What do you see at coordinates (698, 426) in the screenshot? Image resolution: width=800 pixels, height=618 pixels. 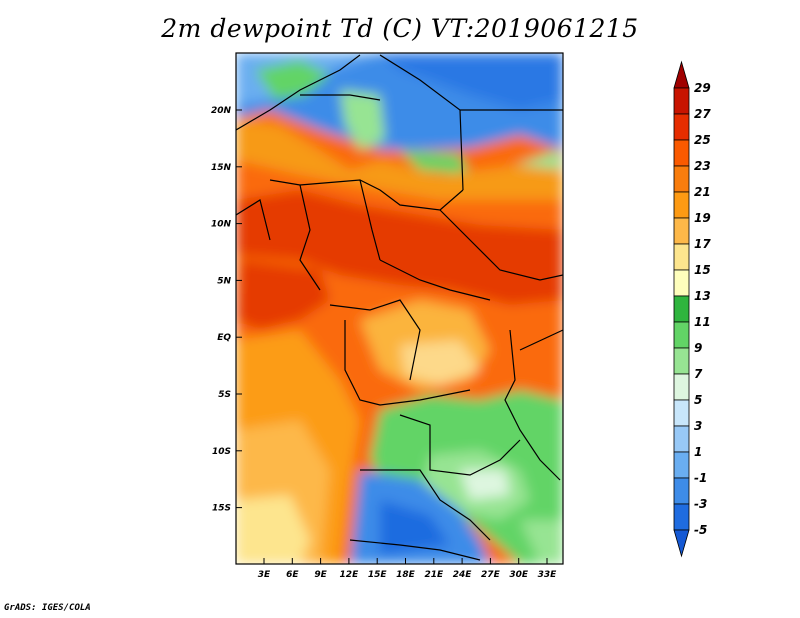 I see `colorbar-label: 3` at bounding box center [698, 426].